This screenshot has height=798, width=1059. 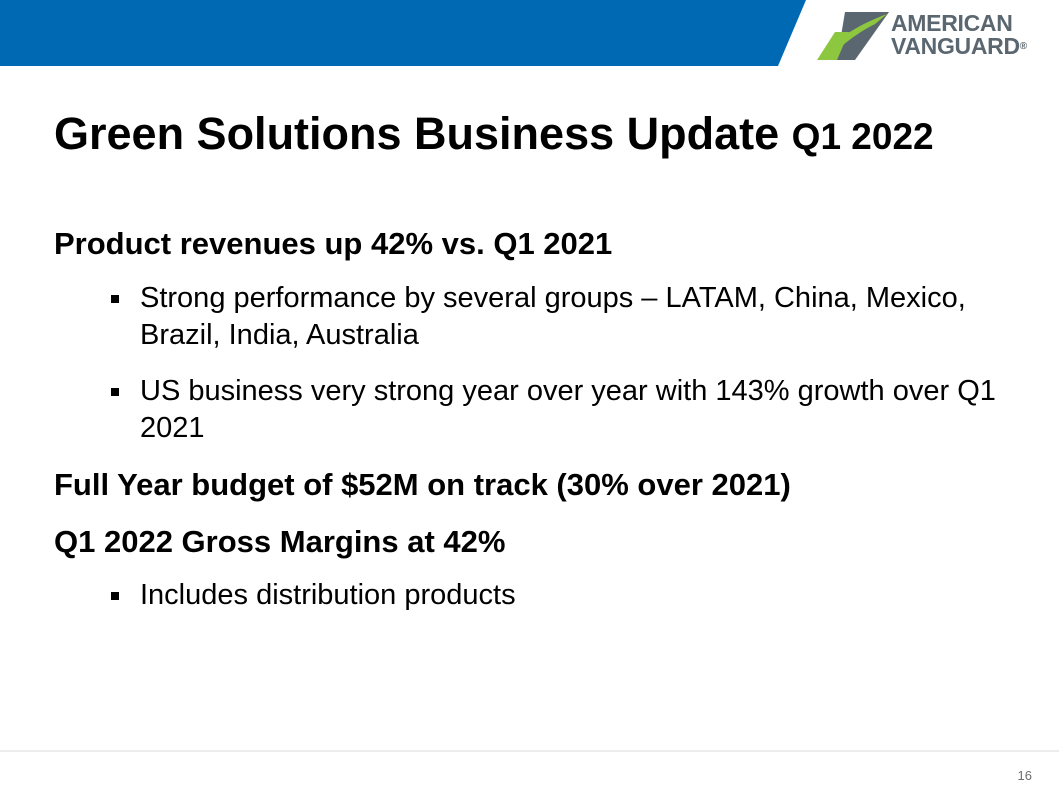 I want to click on logo-wordmark: AMERICAN VANGUARD®, so click(x=959, y=35).